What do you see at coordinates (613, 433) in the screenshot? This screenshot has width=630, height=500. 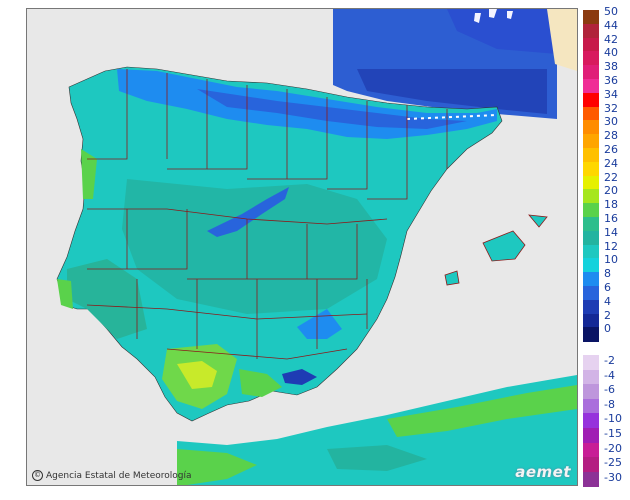 I see `legend-label: -15` at bounding box center [613, 433].